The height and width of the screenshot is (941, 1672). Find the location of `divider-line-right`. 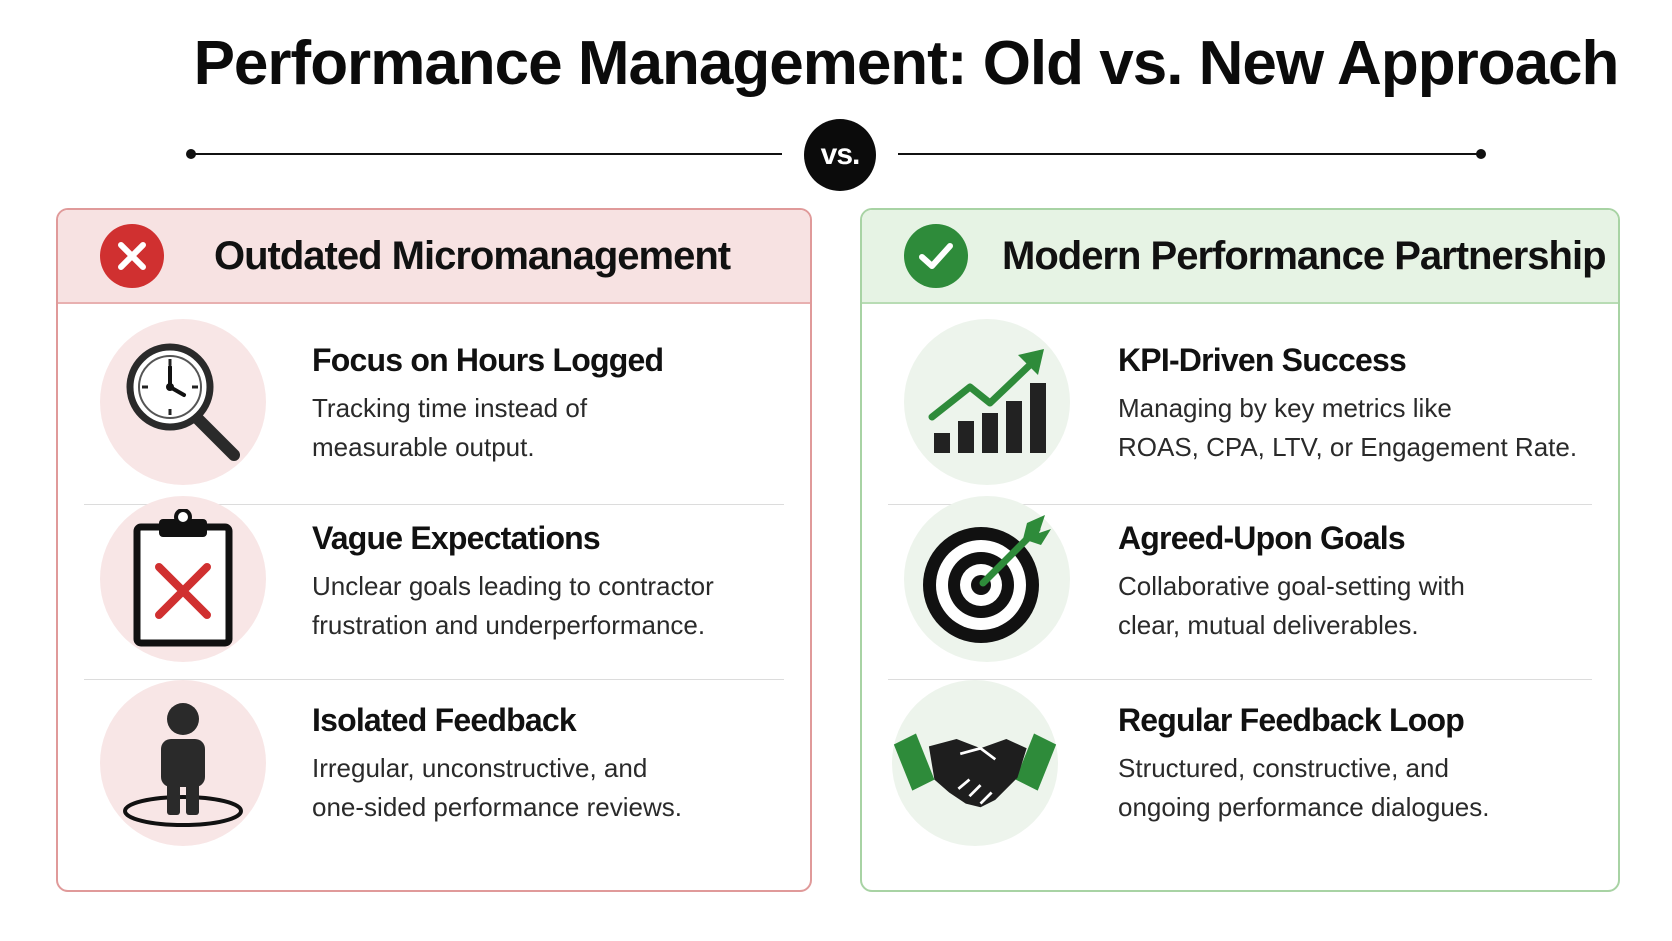

divider-line-right is located at coordinates (1189, 154).